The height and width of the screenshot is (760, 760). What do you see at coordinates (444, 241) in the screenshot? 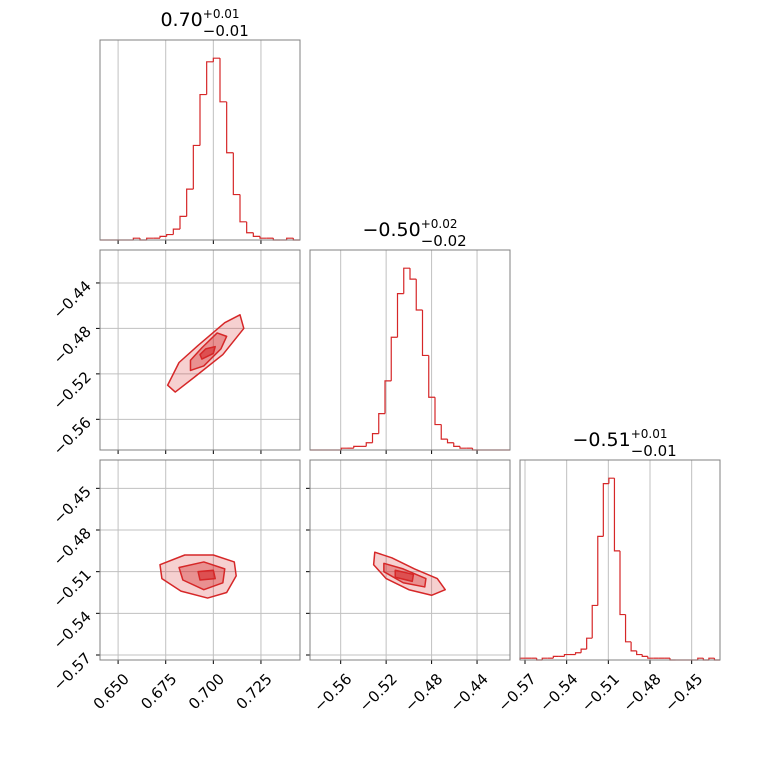
I see `title-minus: −0.02` at bounding box center [444, 241].